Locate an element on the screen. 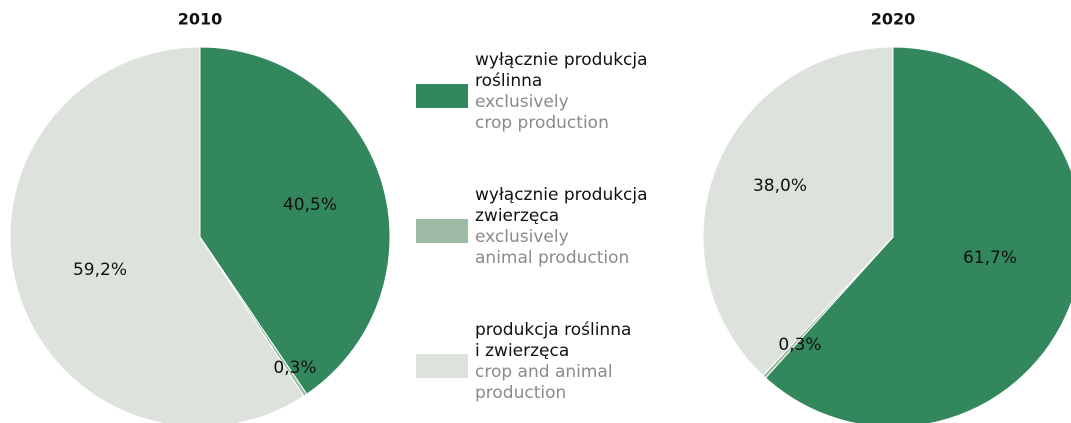 The width and height of the screenshot is (1071, 423). data-label: 61,7% is located at coordinates (990, 258).